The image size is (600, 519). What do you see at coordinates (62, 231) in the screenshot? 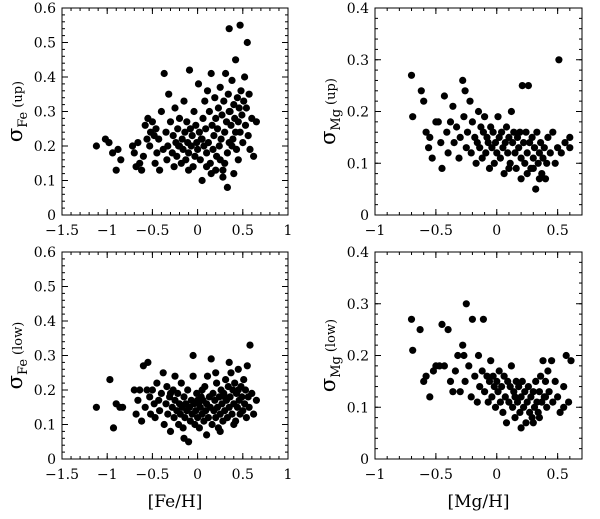
I see `x-tick-label: −1.5` at bounding box center [62, 231].